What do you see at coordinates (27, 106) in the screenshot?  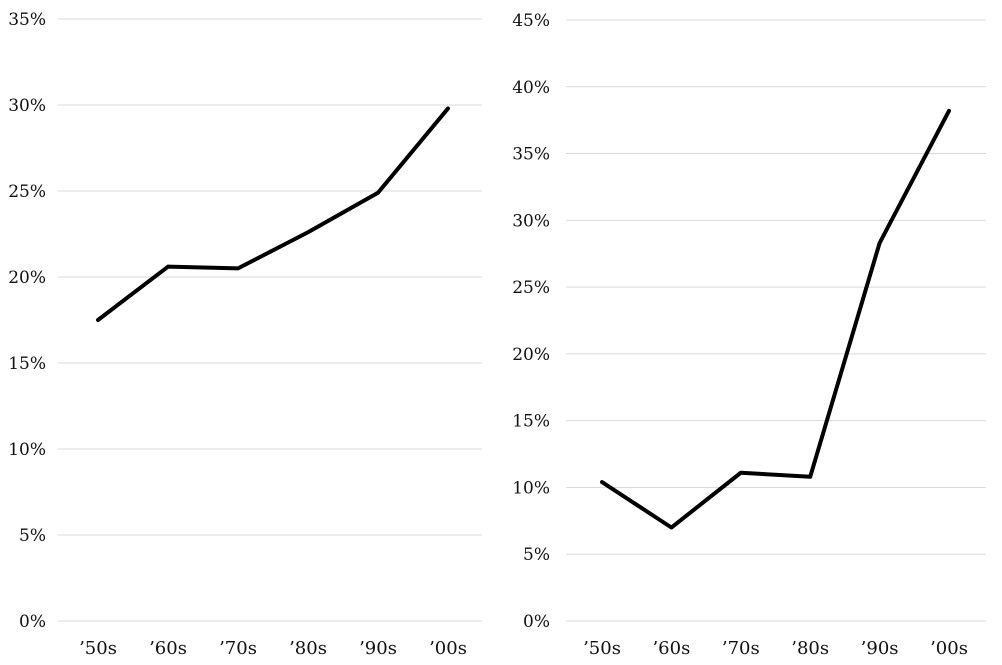 I see `chart-1-y-tick-label: 30%` at bounding box center [27, 106].